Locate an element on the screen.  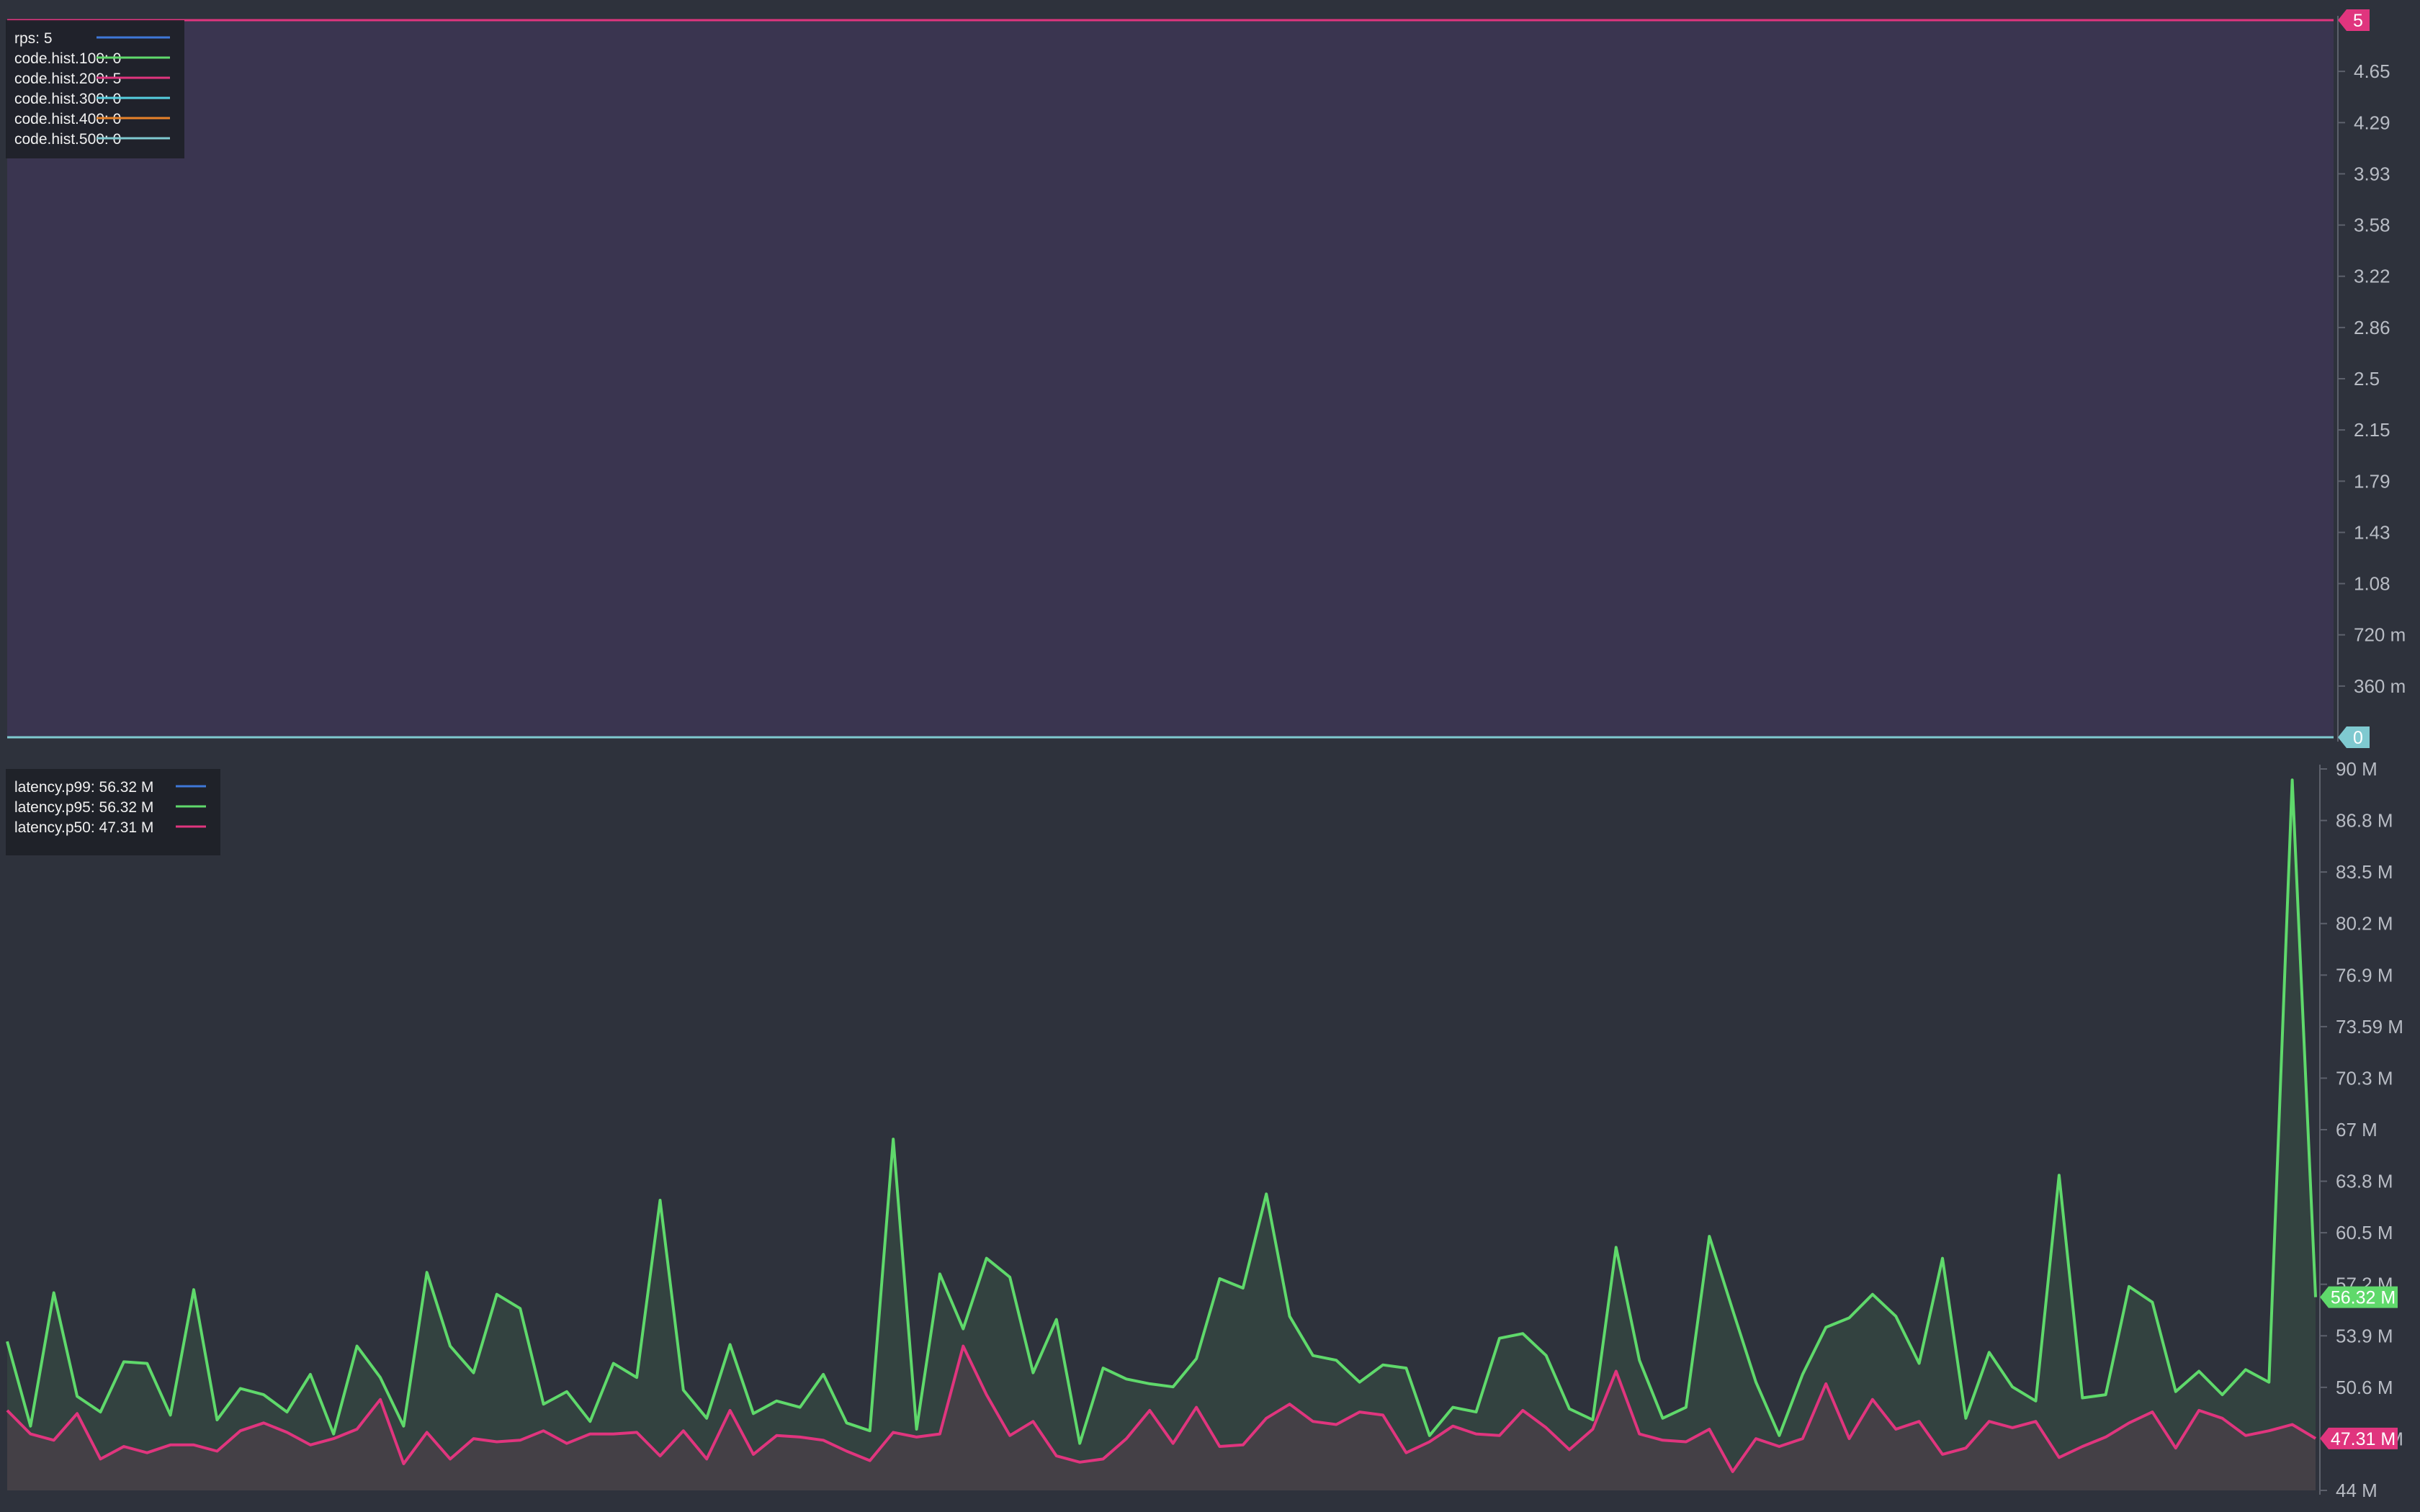
legend-label: code.hist.400: 0 is located at coordinates (67, 119).